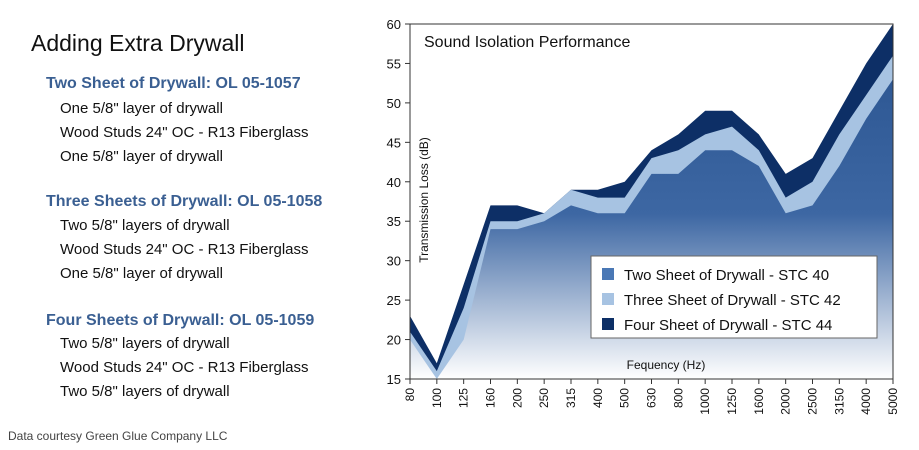 This screenshot has width=919, height=450. What do you see at coordinates (544, 398) in the screenshot?
I see `x-tick-label: 250` at bounding box center [544, 398].